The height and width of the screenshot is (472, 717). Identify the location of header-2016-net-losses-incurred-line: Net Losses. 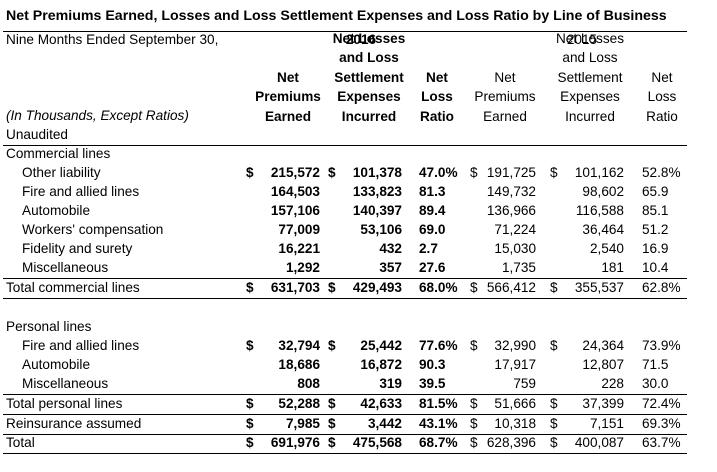
(369, 38).